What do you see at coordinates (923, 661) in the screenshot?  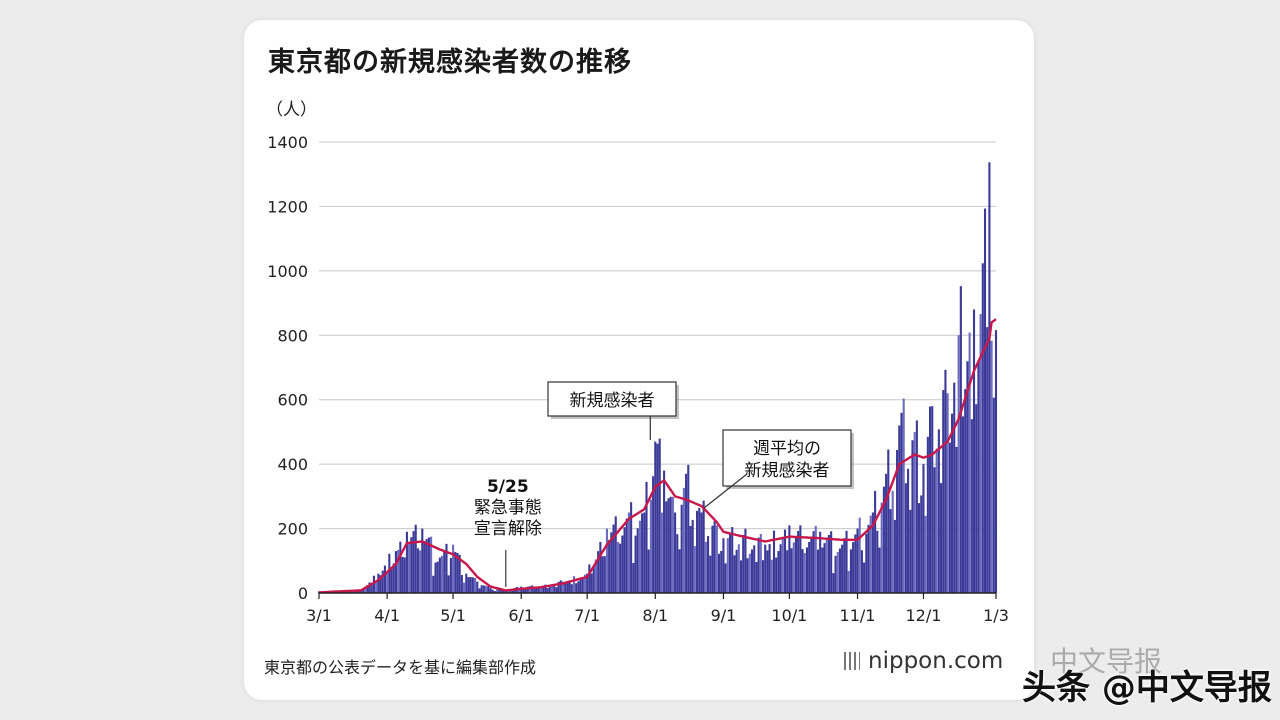 I see `brand-logo: nippon.com` at bounding box center [923, 661].